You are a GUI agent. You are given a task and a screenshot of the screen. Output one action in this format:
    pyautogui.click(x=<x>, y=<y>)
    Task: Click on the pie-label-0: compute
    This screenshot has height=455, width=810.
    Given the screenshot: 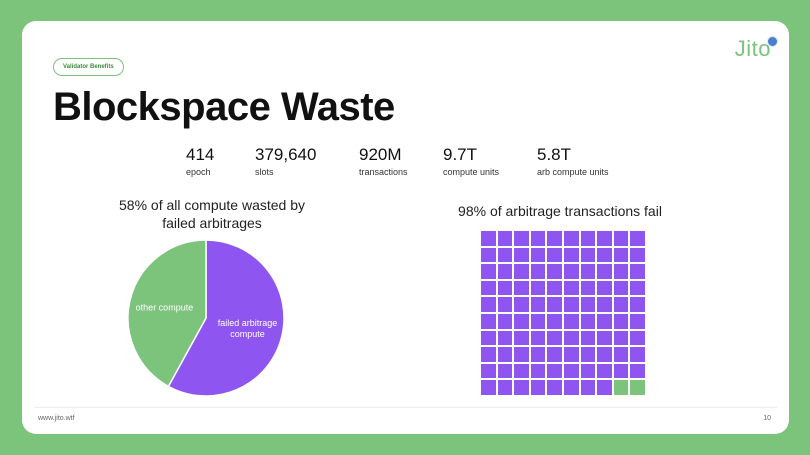 What is the action you would take?
    pyautogui.click(x=247, y=334)
    